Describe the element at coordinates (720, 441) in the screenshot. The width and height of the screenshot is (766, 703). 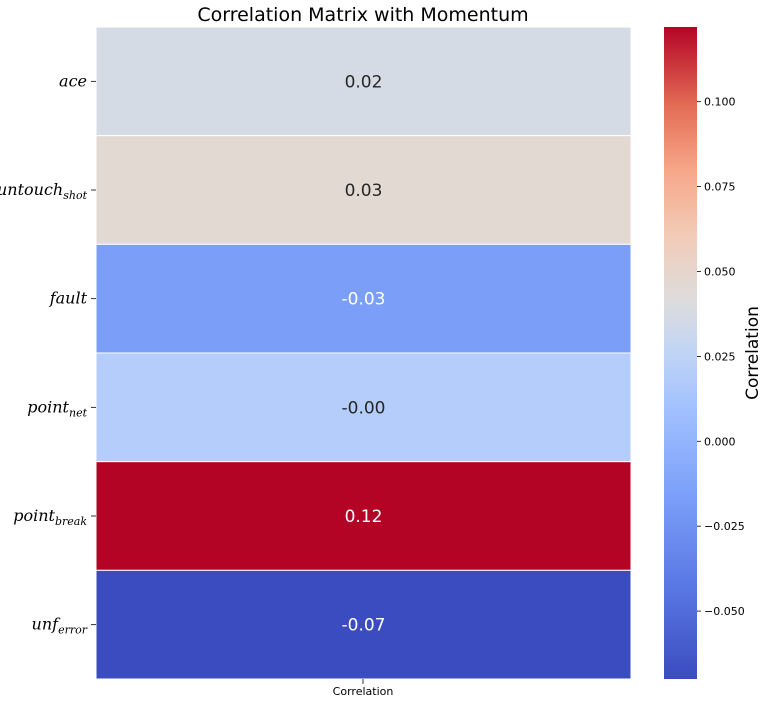
I see `colorbar-tick-label: 0.000` at that location.